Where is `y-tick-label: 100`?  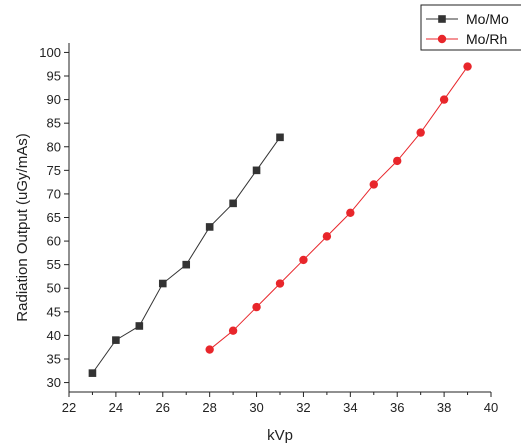 y-tick-label: 100 is located at coordinates (50, 52).